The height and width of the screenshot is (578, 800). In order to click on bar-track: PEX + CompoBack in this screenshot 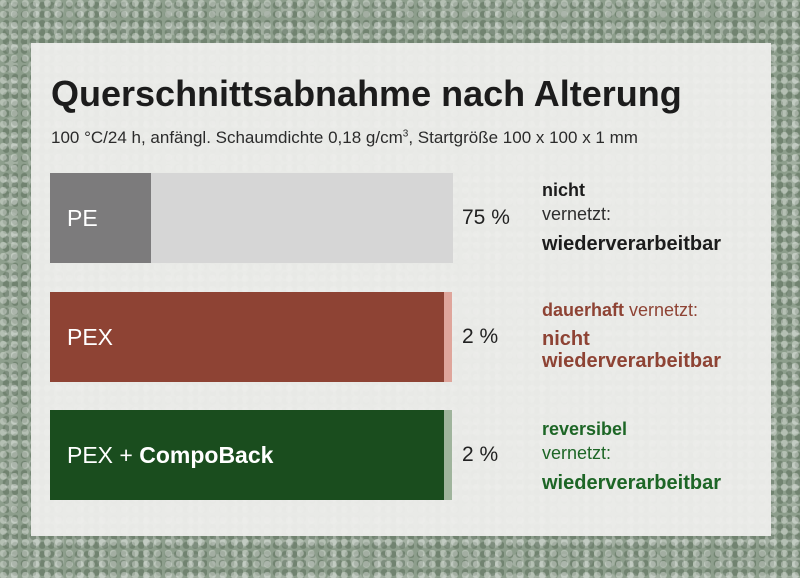, I will do `click(251, 455)`.